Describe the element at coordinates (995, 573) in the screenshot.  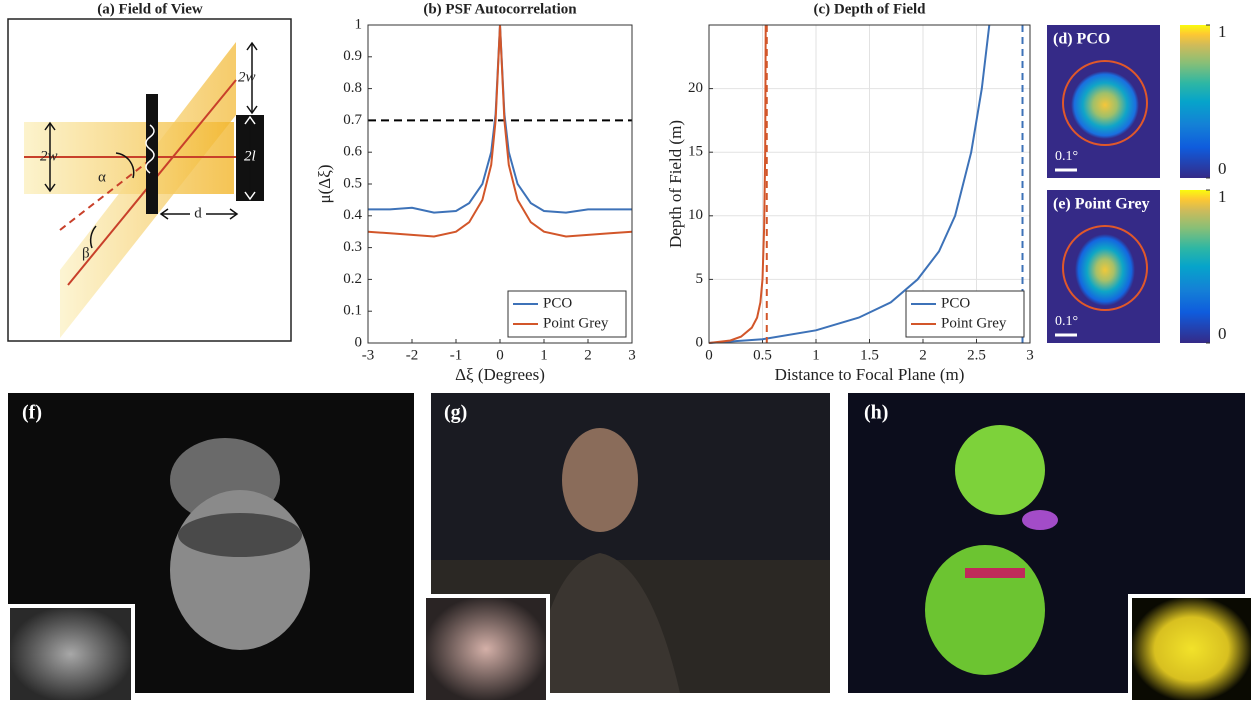
I see `toy-collar` at that location.